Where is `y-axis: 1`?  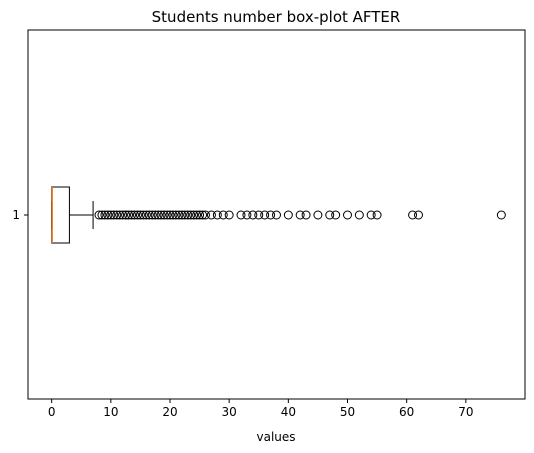 y-axis: 1 is located at coordinates (20, 215).